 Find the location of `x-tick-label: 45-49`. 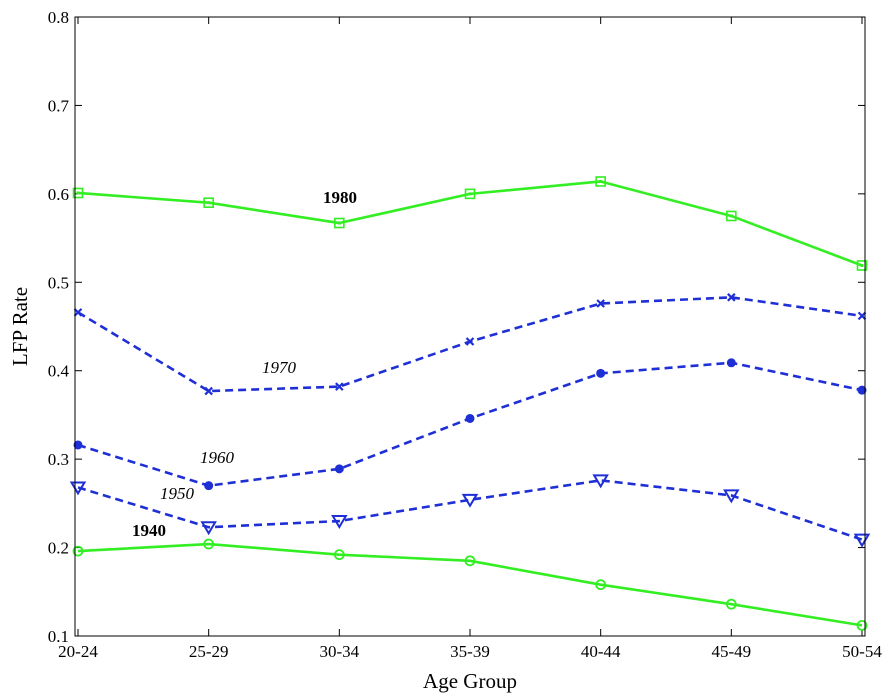

x-tick-label: 45-49 is located at coordinates (731, 651).